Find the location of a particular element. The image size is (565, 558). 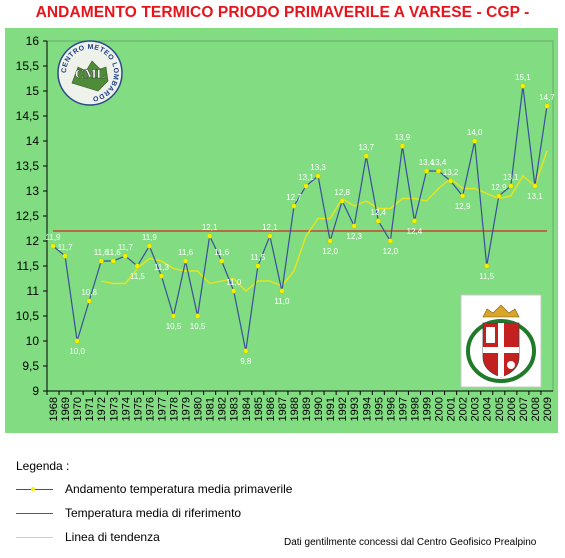

x-tick-label: 1975 is located at coordinates (138, 409).